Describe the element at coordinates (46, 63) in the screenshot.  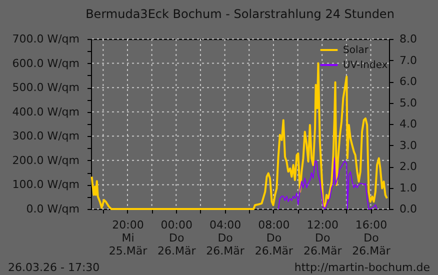
I see `y-tick-label: 600.0 W/qm` at that location.